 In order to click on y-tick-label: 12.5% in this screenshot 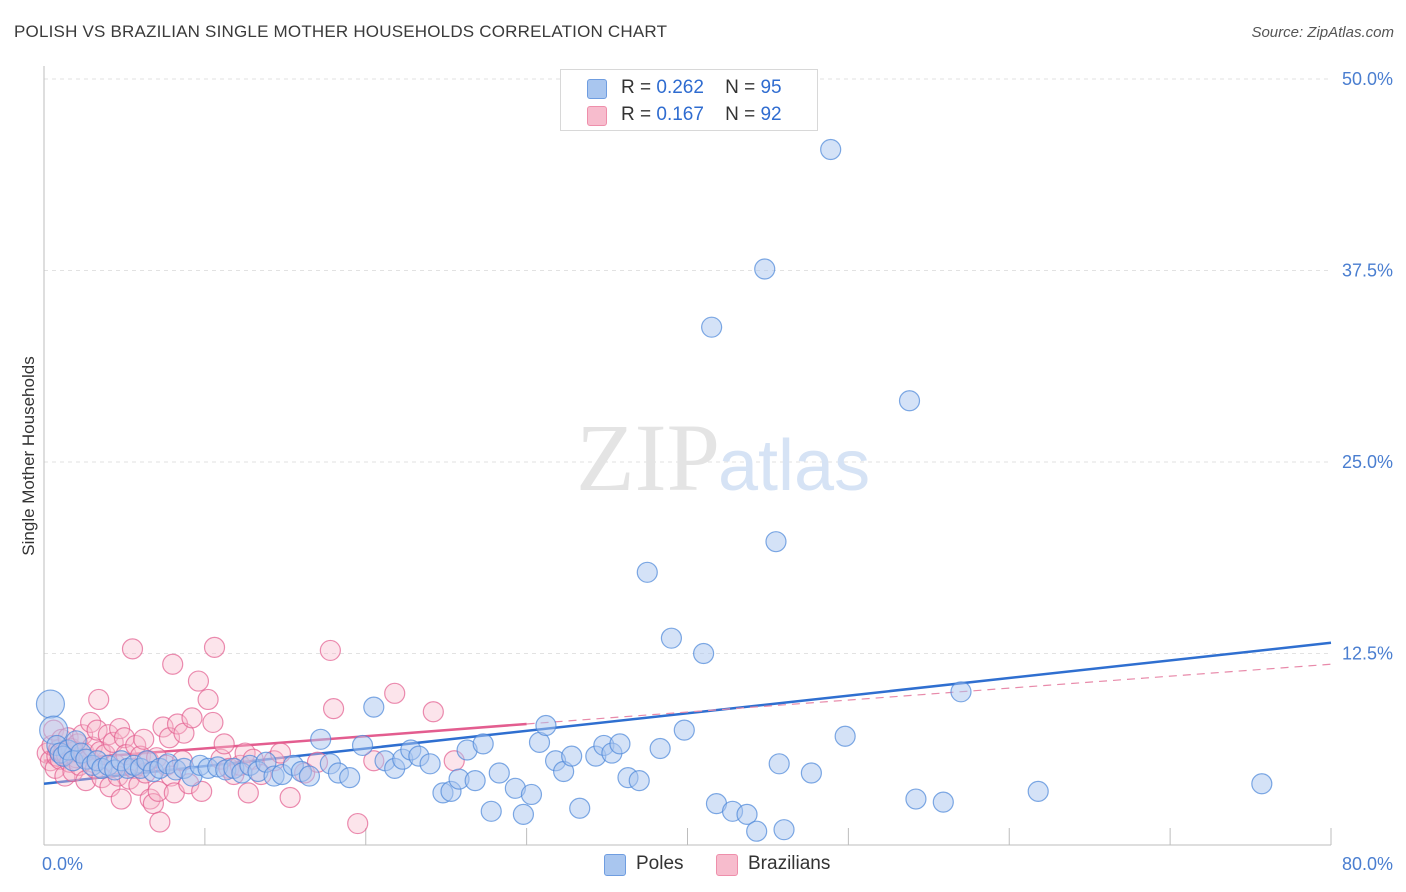, I will do `click(1367, 654)`.